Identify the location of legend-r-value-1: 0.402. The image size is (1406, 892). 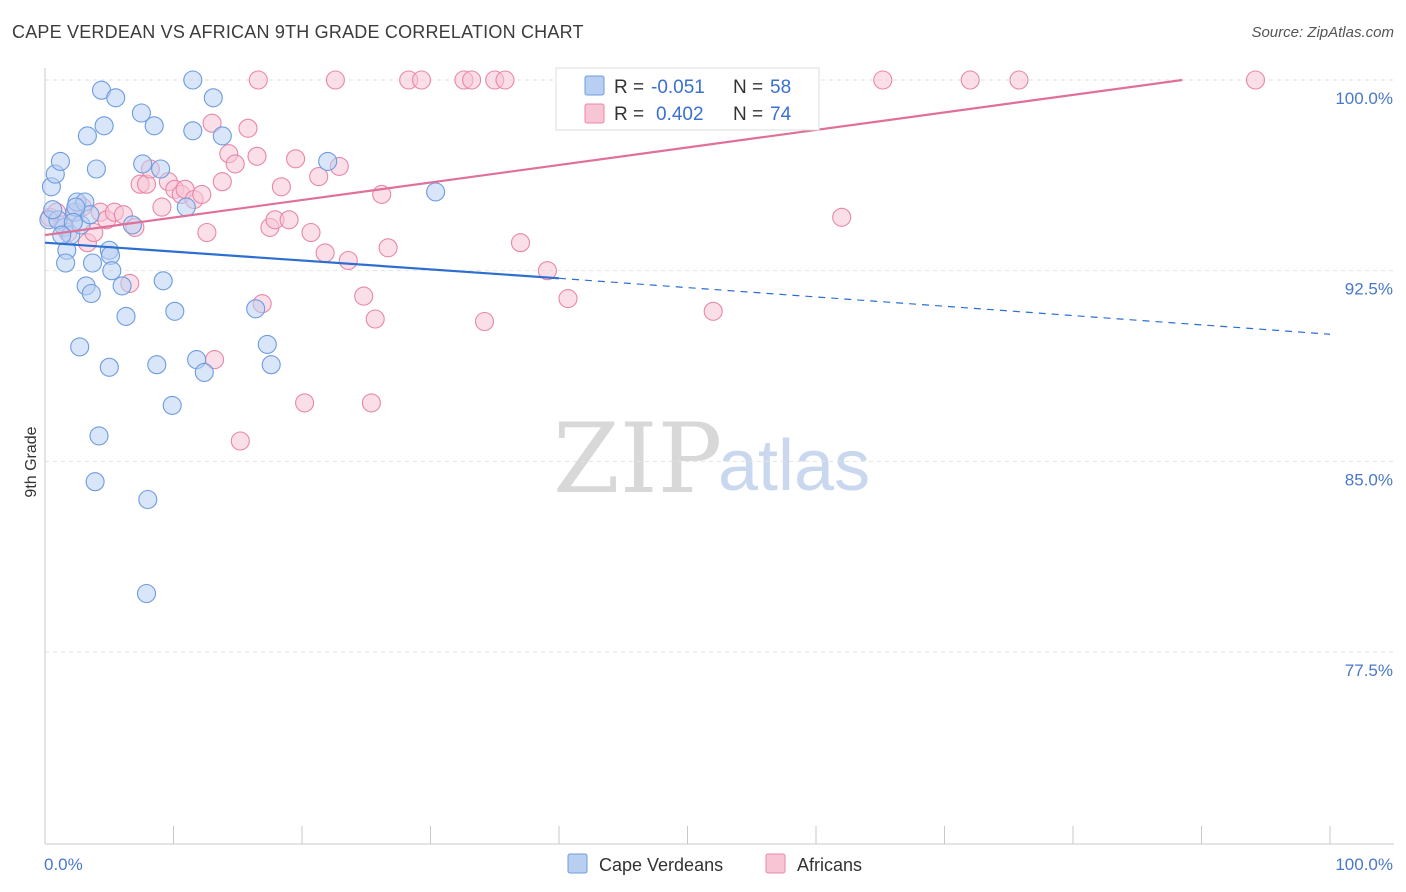
(680, 114).